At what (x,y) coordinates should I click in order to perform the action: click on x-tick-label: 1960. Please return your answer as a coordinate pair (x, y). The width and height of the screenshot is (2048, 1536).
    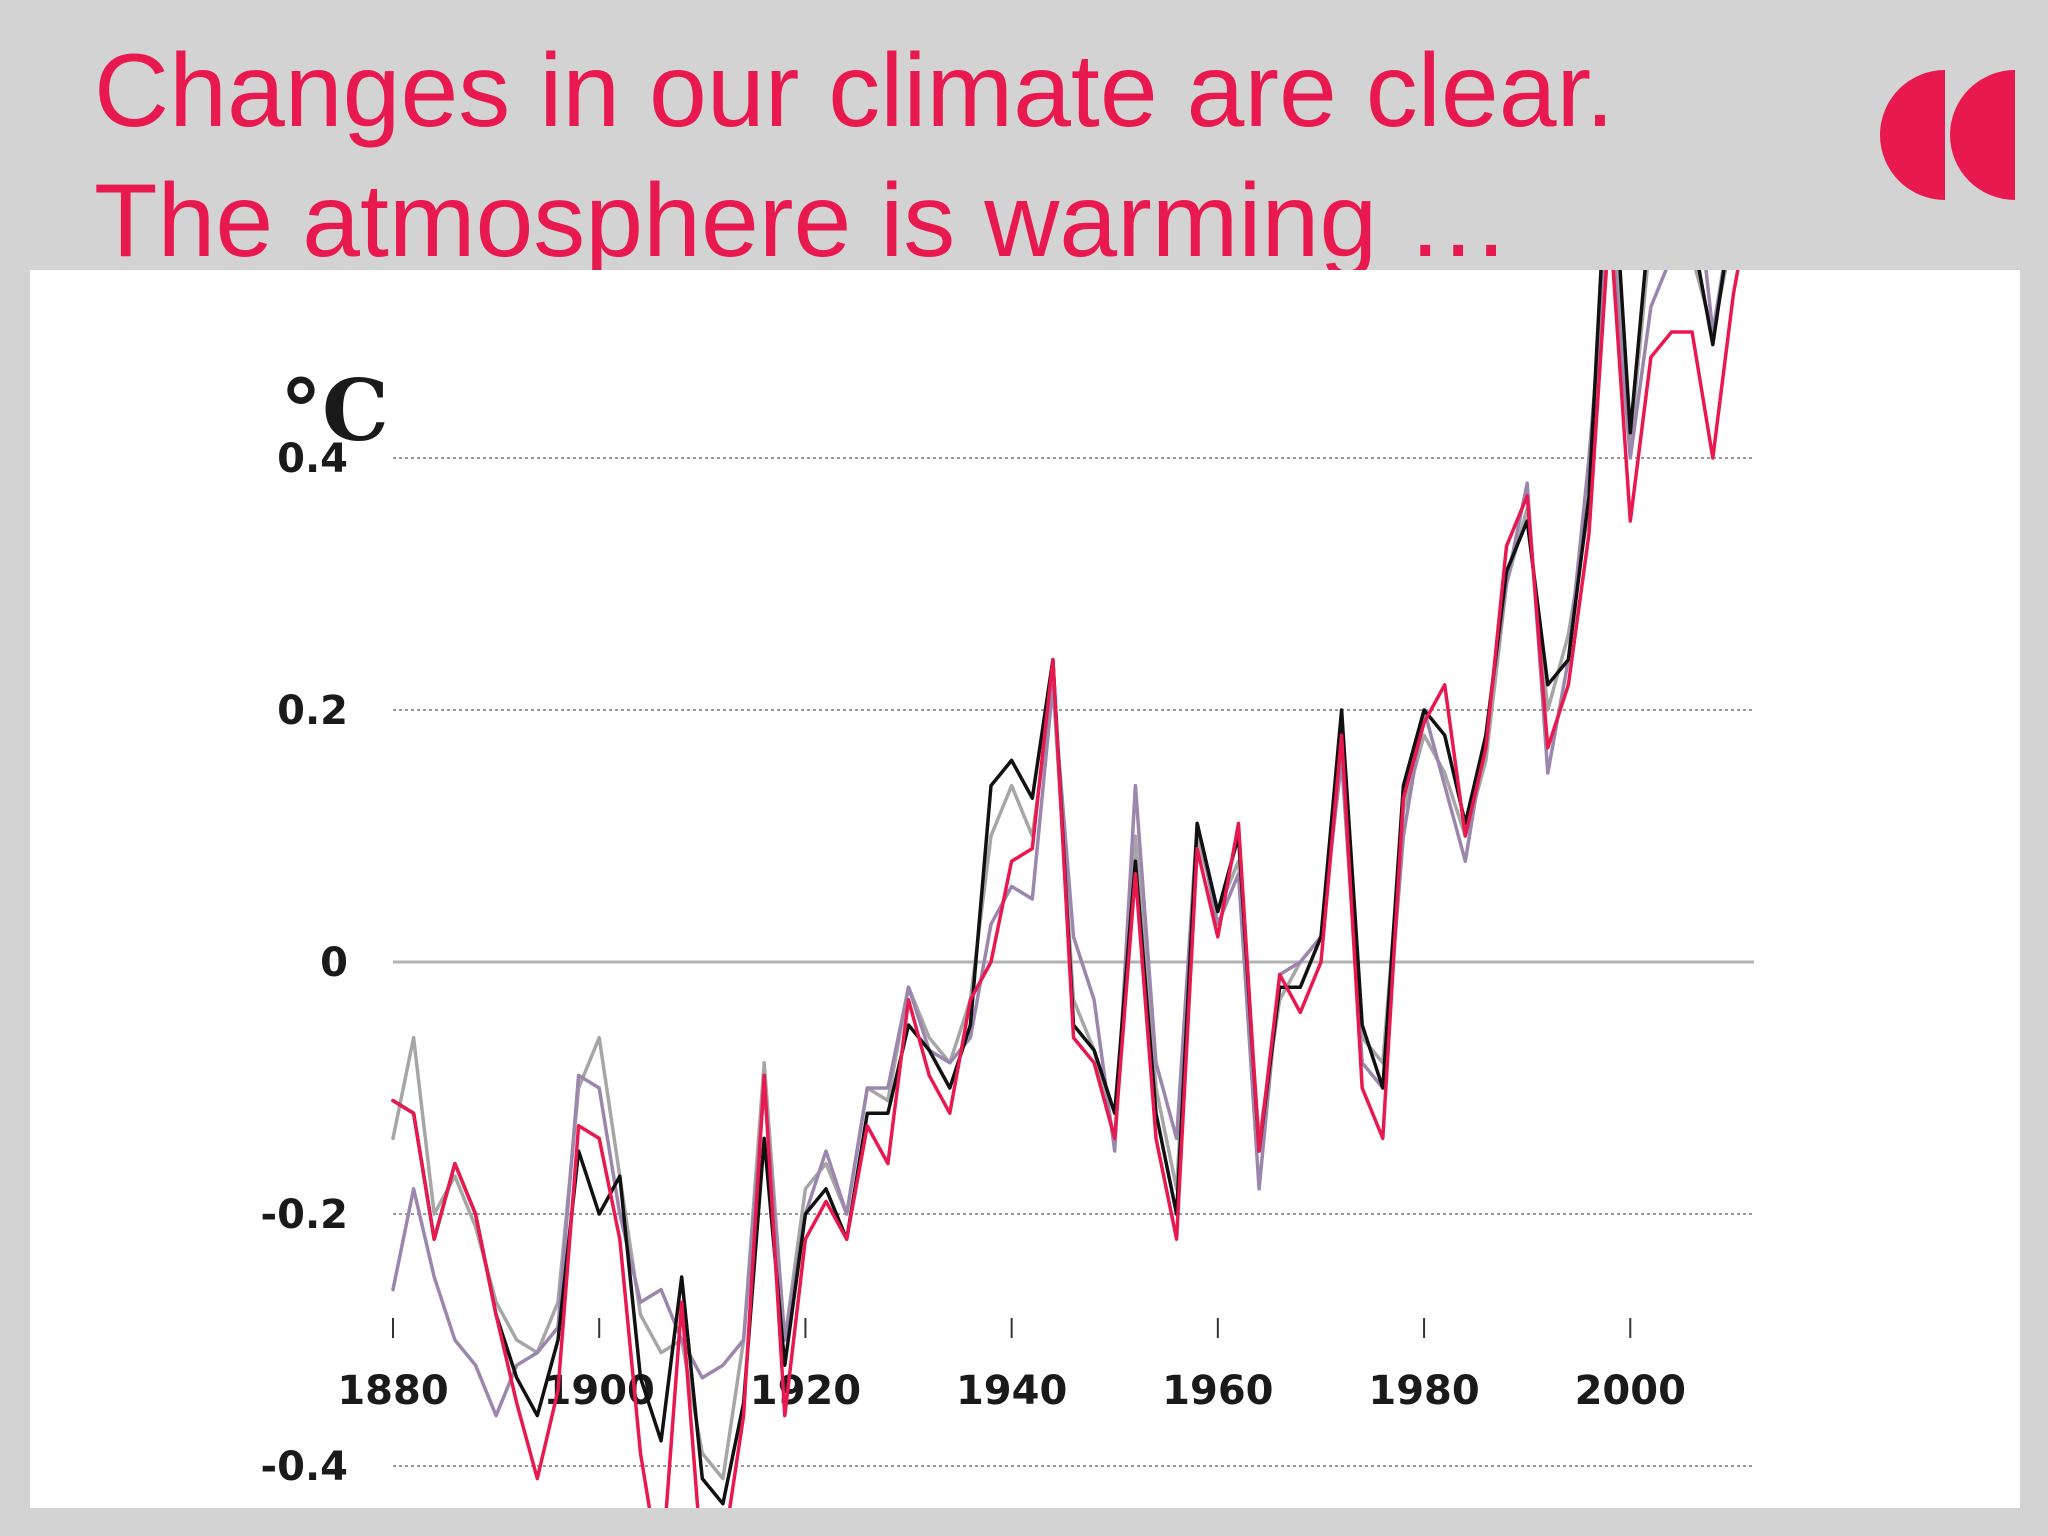
    Looking at the image, I should click on (1217, 1391).